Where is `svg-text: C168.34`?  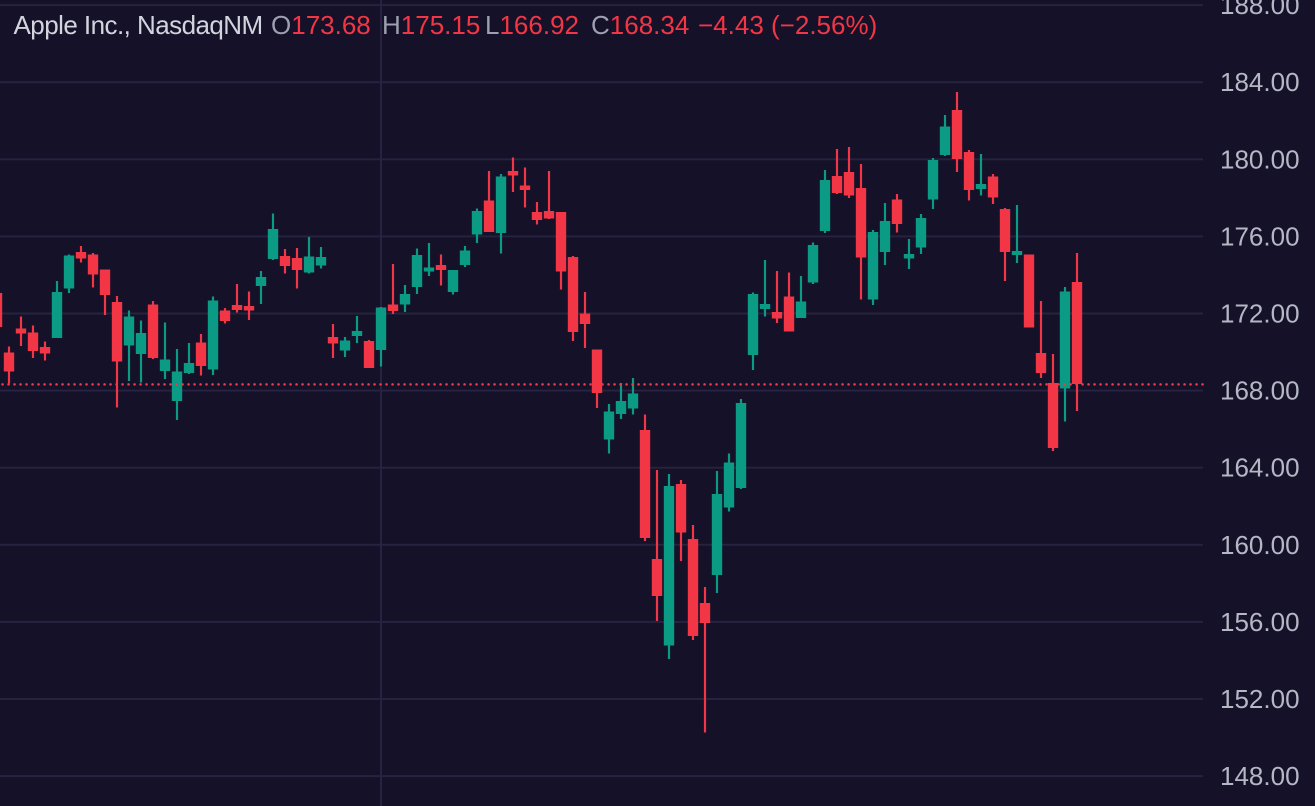
svg-text: C168.34 is located at coordinates (640, 25).